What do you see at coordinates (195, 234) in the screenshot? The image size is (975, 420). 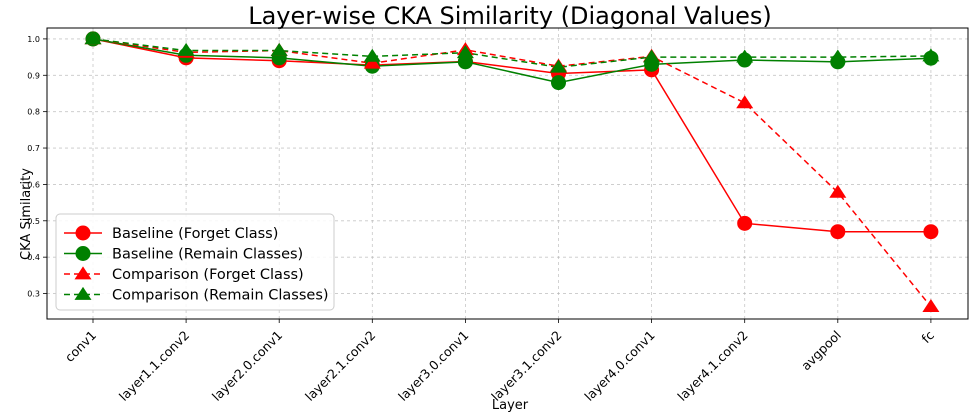 I see `legend-label: Baseline (Forget Class)` at bounding box center [195, 234].